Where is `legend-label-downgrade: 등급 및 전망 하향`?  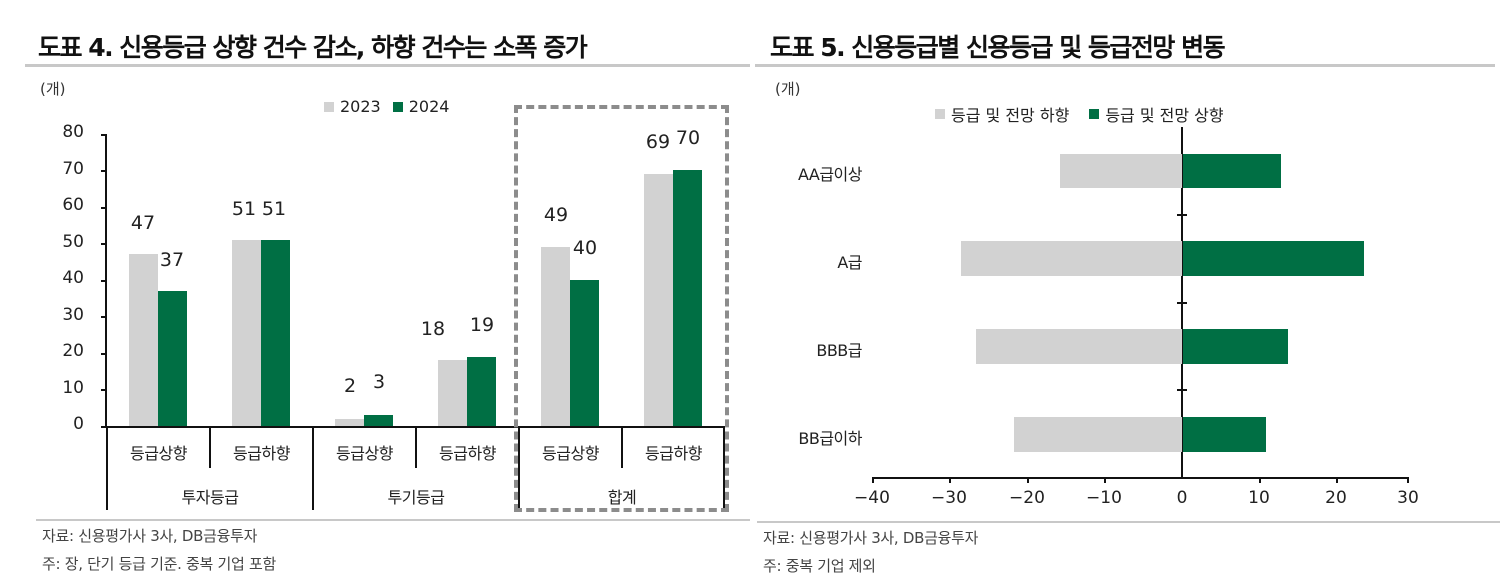
legend-label-downgrade: 등급 및 전망 하향 is located at coordinates (1010, 115).